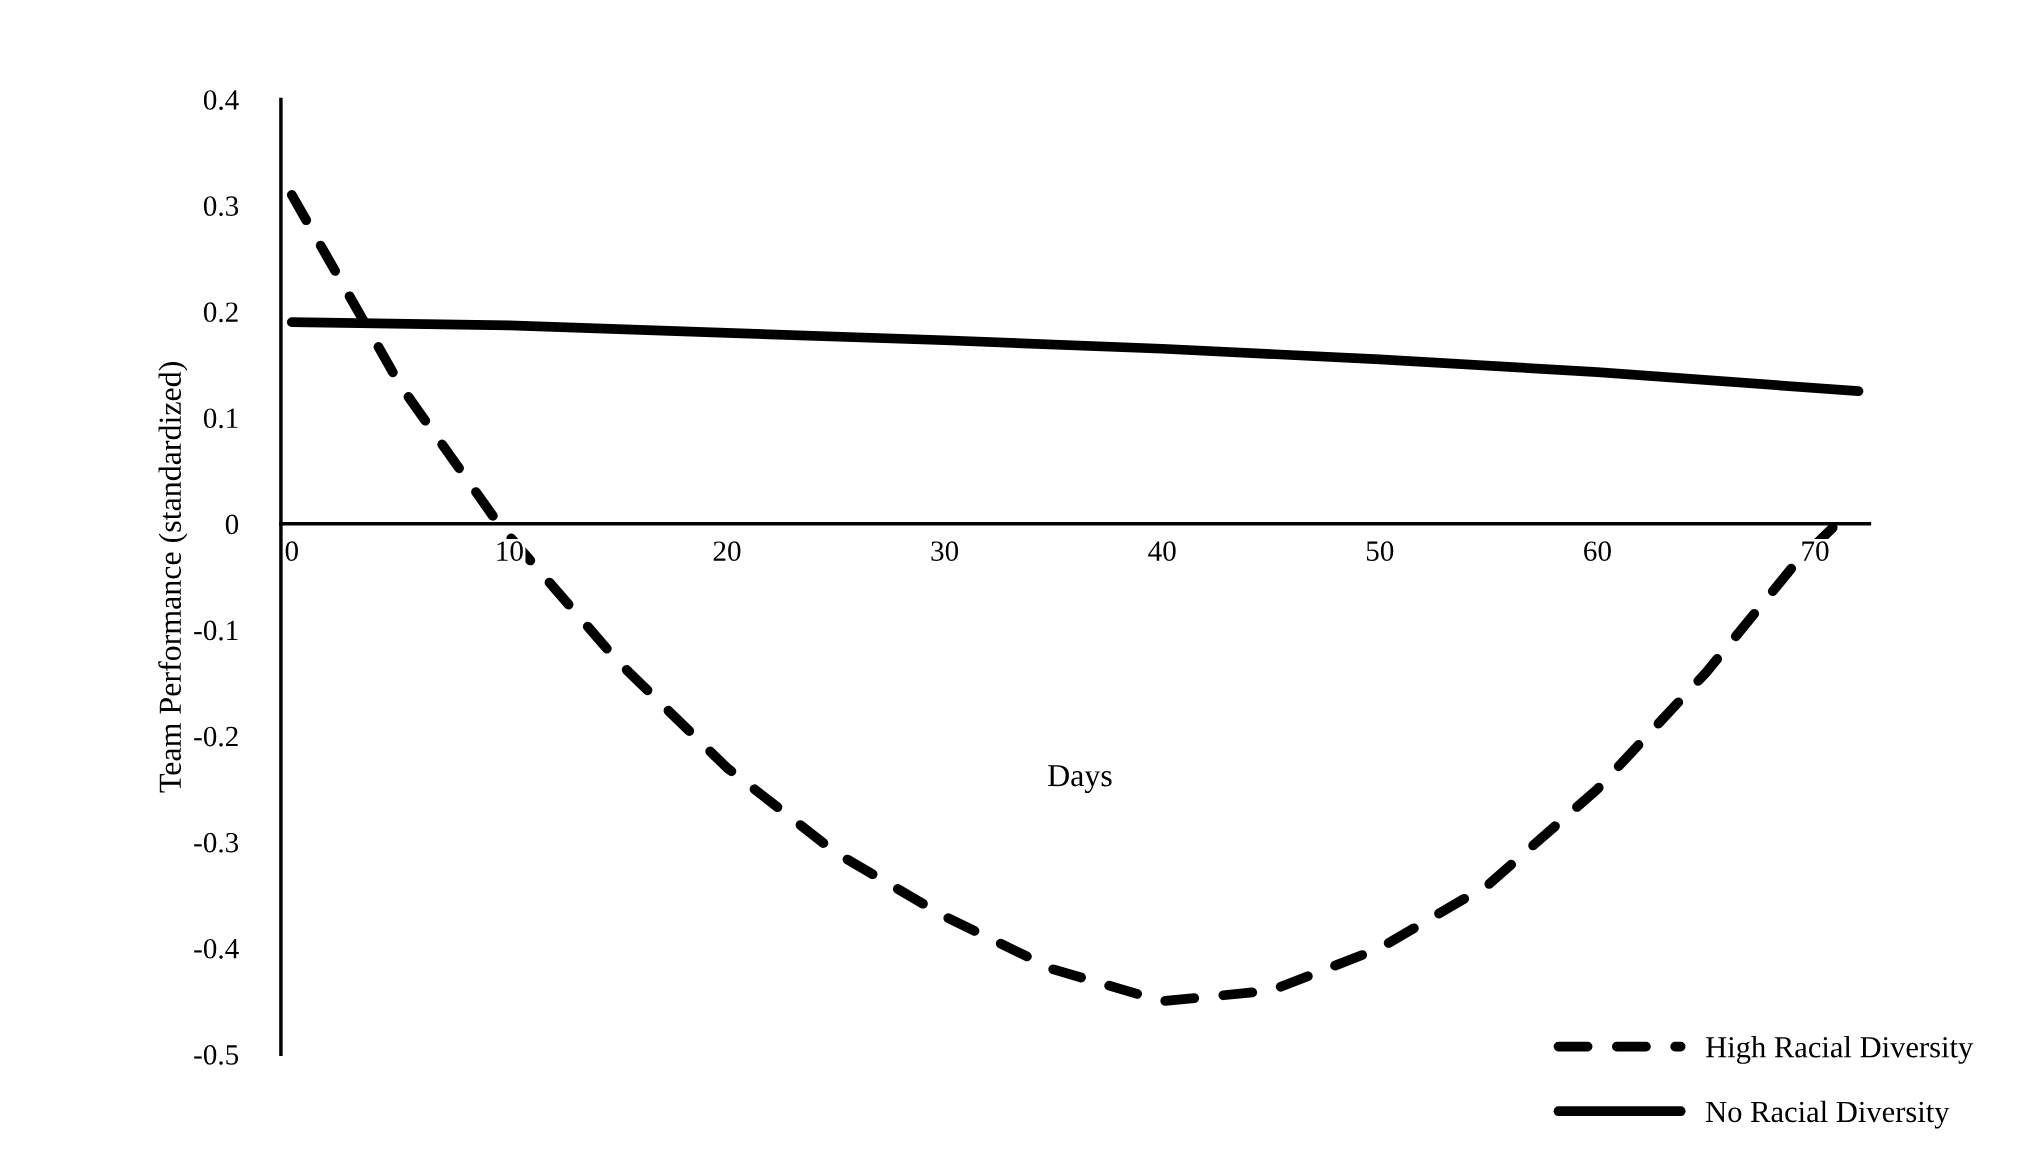 This screenshot has height=1156, width=2021. I want to click on x-tick-label: 70, so click(1815, 551).